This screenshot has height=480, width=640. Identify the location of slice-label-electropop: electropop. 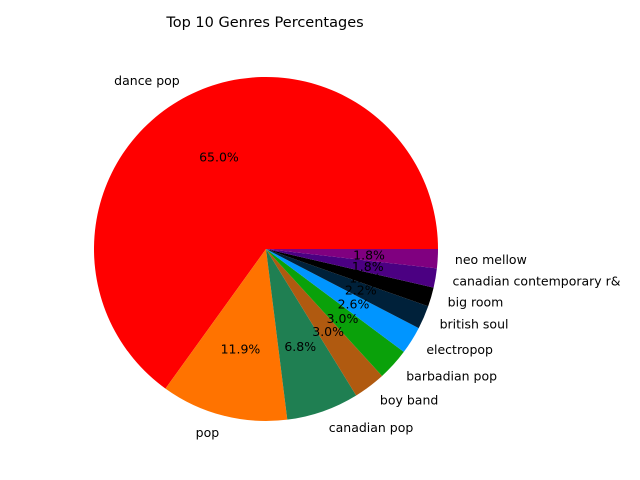
(459, 349).